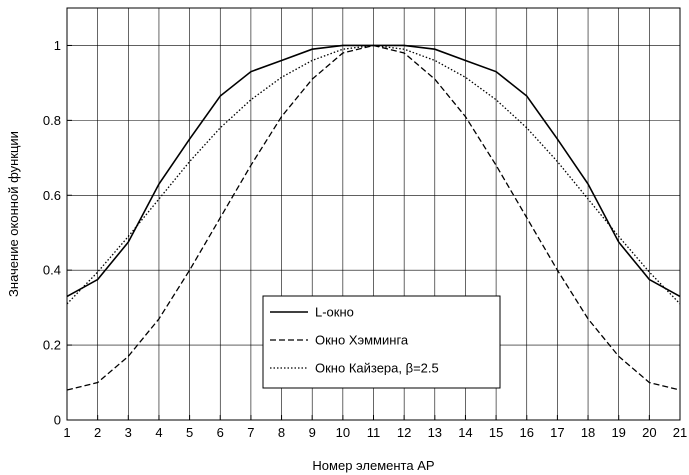 The image size is (689, 475). Describe the element at coordinates (128, 432) in the screenshot. I see `x-tick-label: 3` at that location.